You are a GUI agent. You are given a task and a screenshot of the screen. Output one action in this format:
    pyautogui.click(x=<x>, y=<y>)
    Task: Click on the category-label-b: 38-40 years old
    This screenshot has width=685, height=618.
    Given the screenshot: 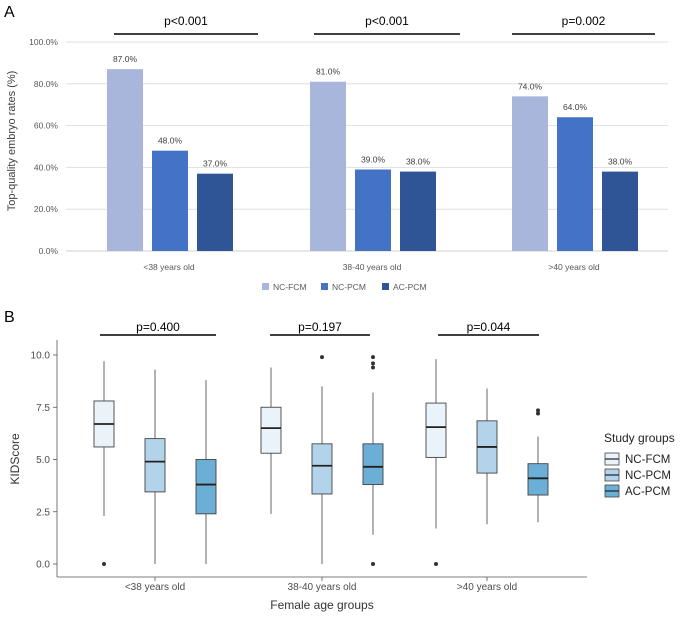 What is the action you would take?
    pyautogui.click(x=322, y=587)
    